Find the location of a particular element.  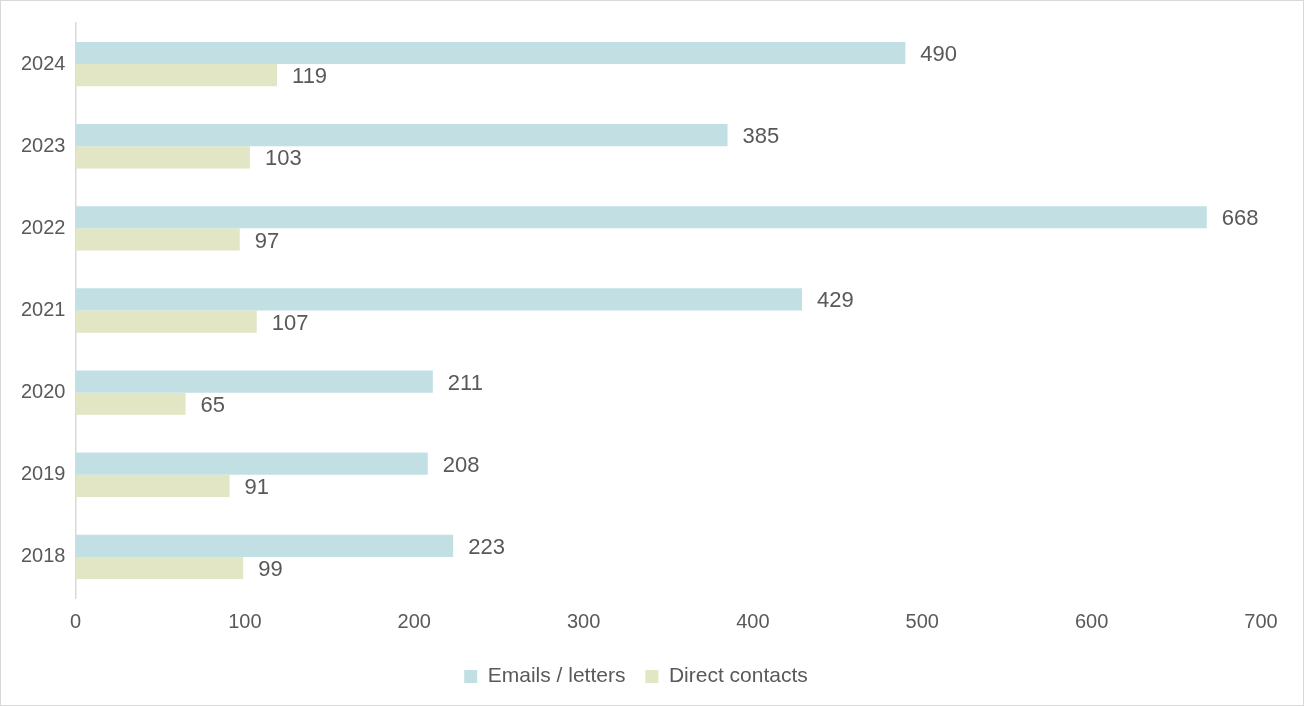

data-label: 103 is located at coordinates (283, 158).